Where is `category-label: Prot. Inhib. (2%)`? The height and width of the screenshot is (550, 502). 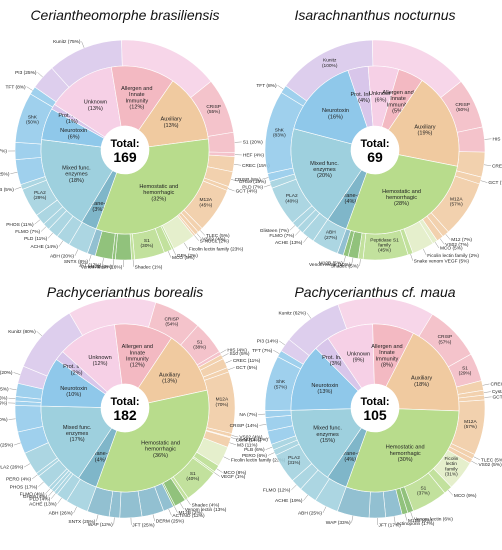 category-label: Prot. Inhib. (2%) is located at coordinates (76, 370).